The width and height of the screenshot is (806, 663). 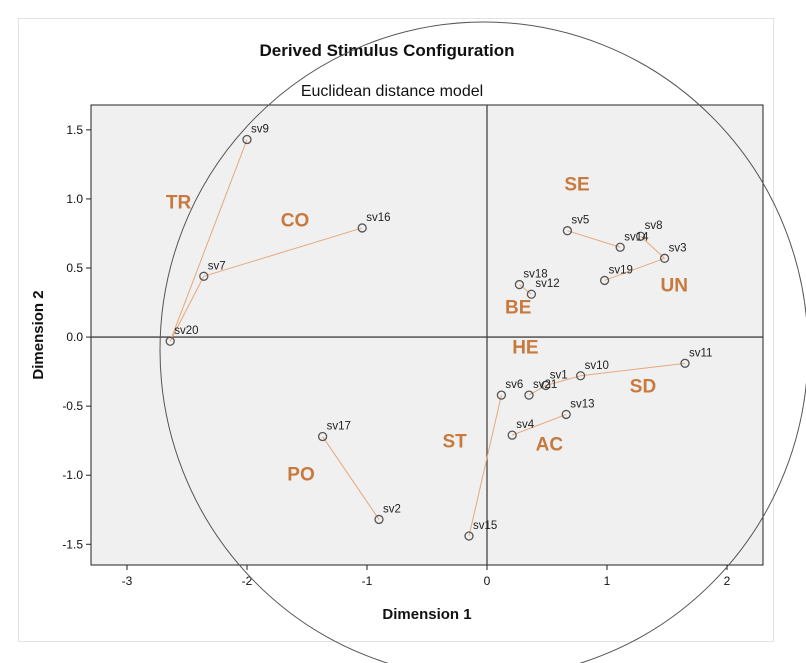 What do you see at coordinates (535, 275) in the screenshot?
I see `point-label: sv18` at bounding box center [535, 275].